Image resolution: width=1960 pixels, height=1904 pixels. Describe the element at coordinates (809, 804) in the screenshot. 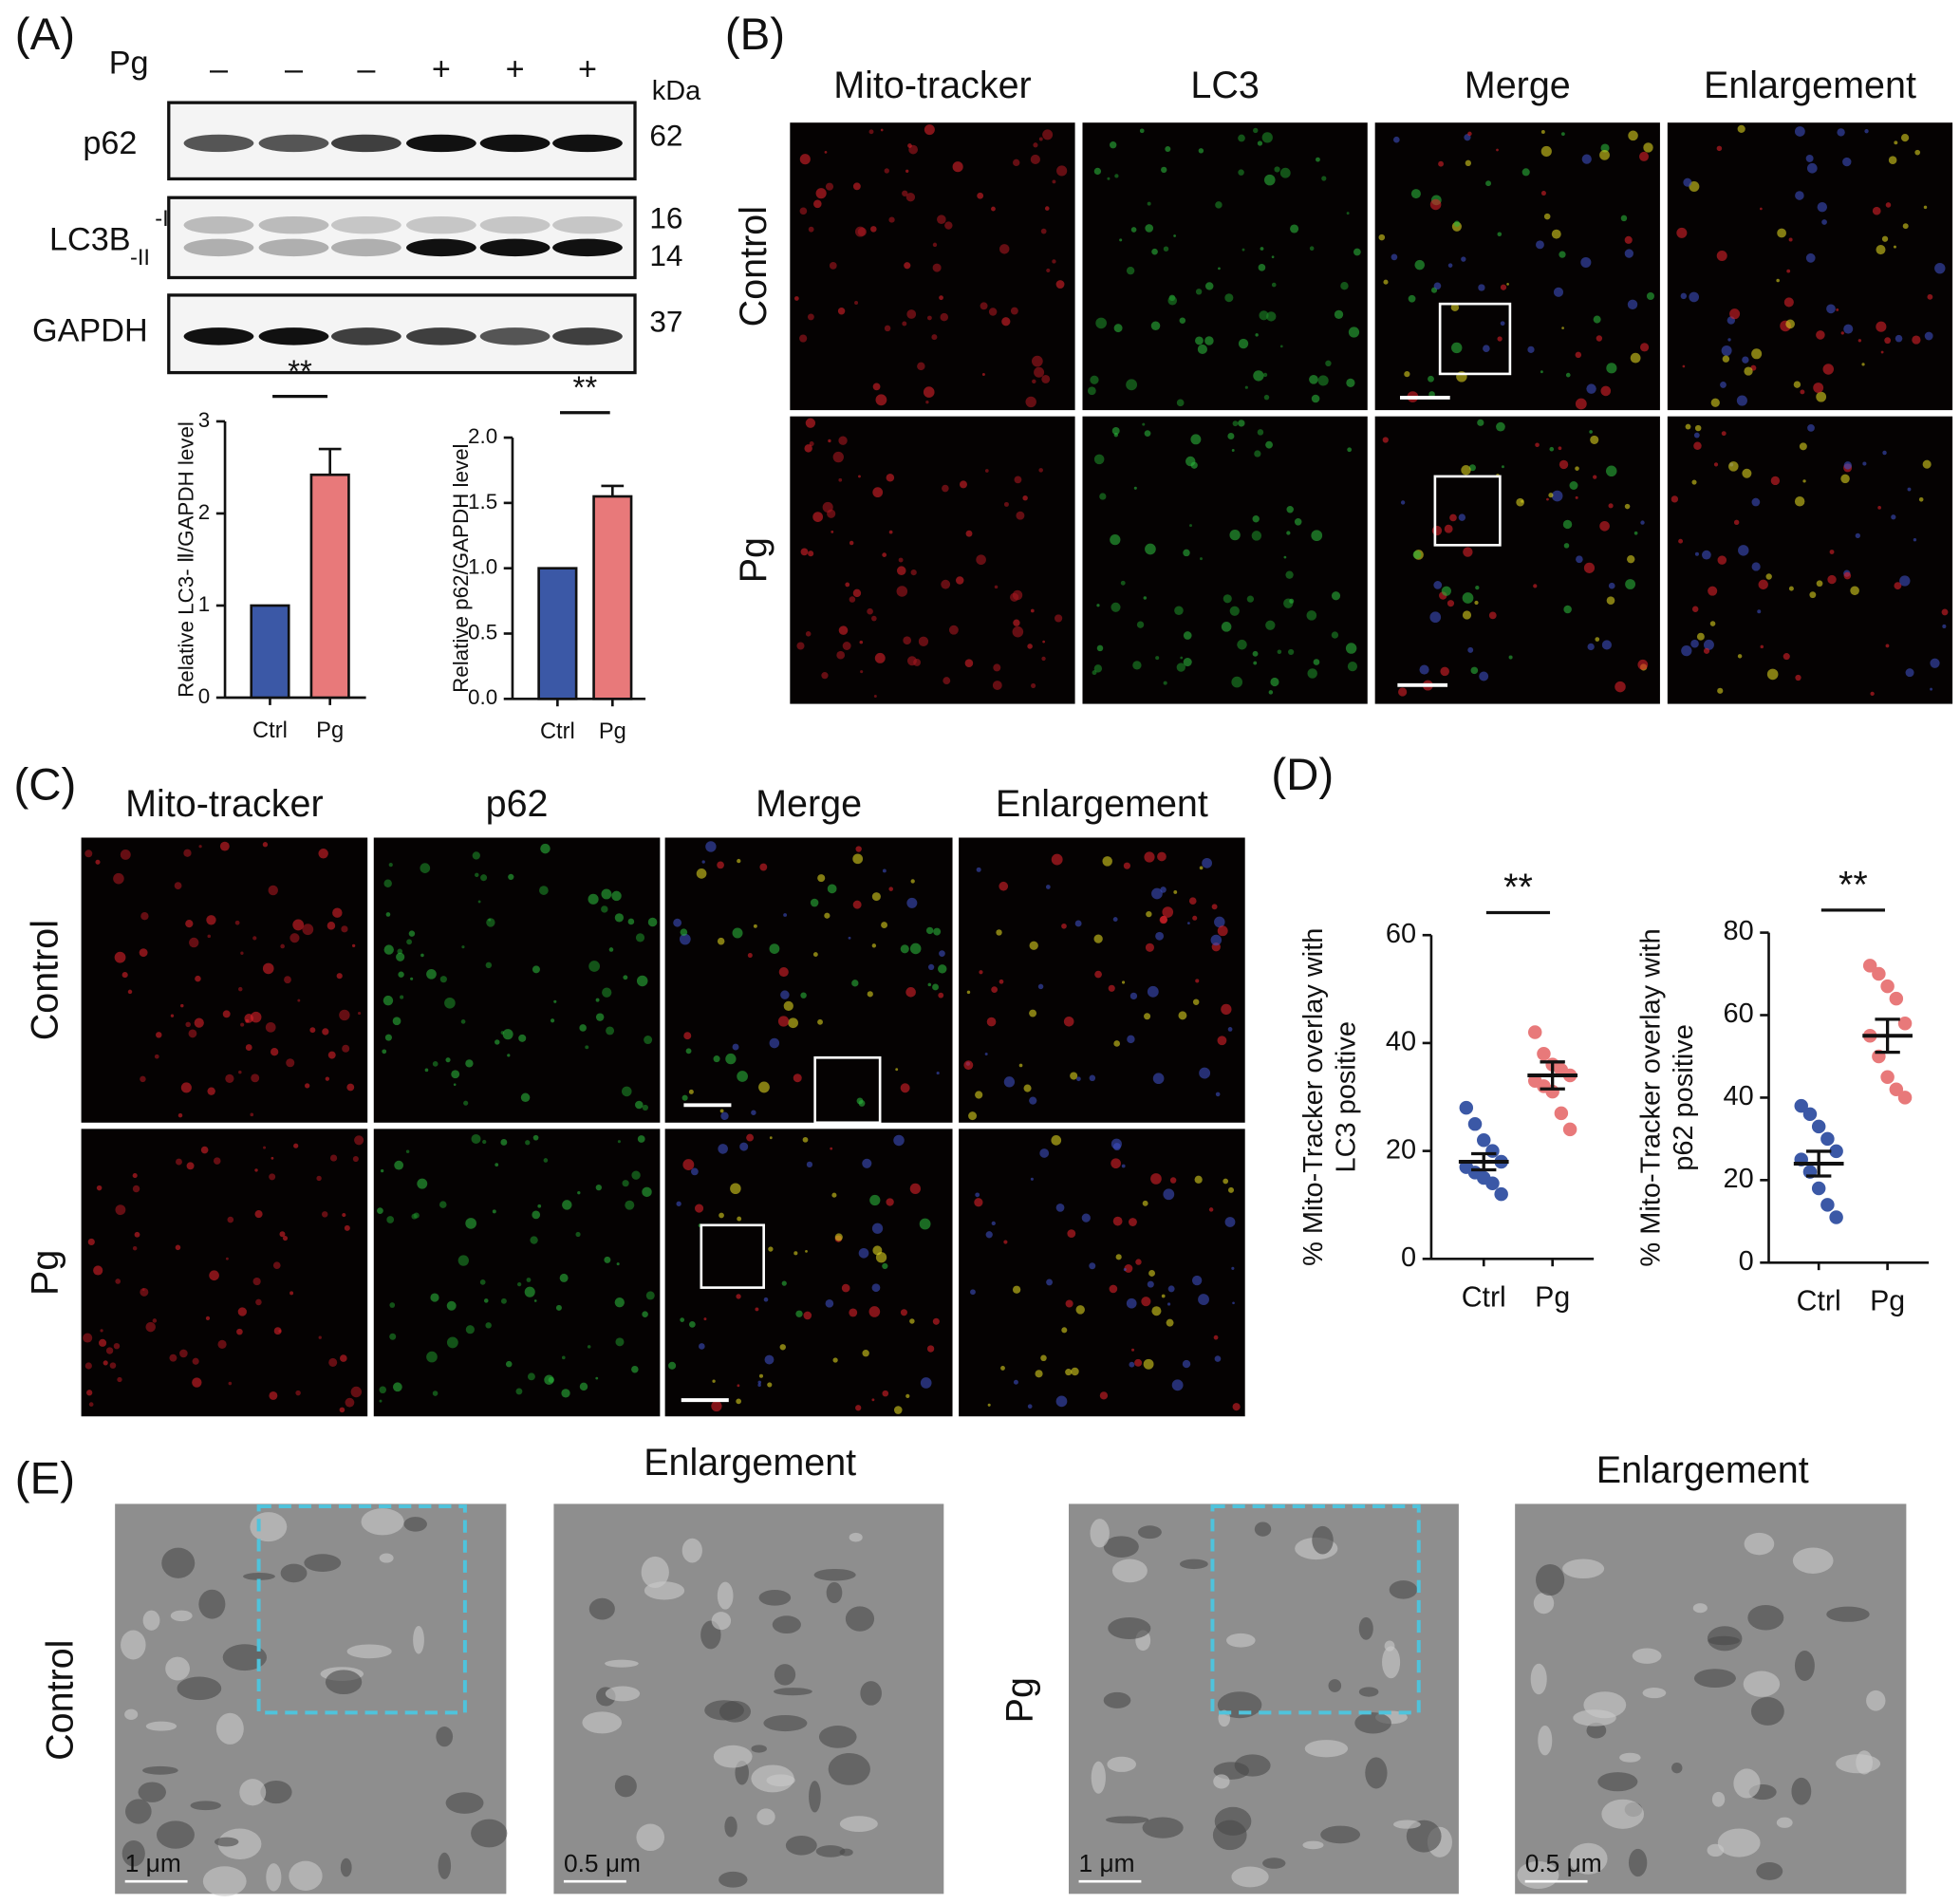

I see `column-header: Merge` at that location.